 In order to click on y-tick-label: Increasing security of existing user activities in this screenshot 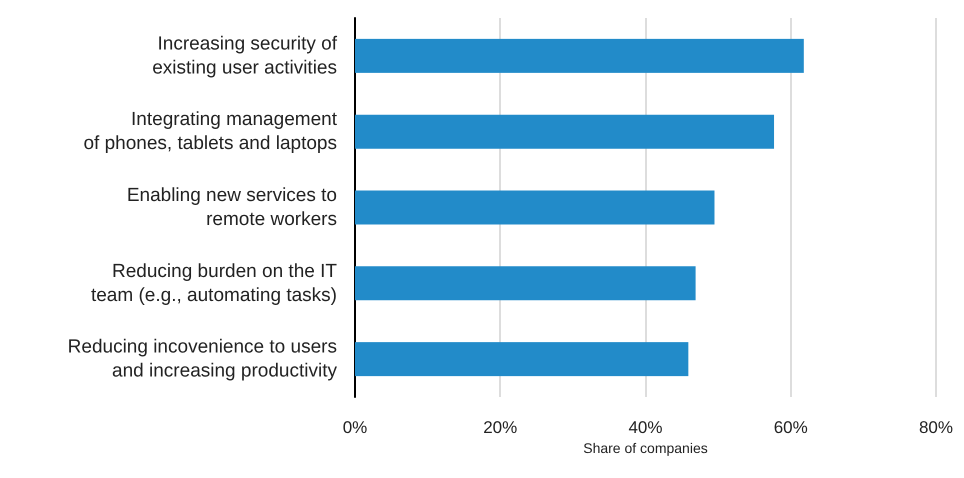, I will do `click(245, 55)`.